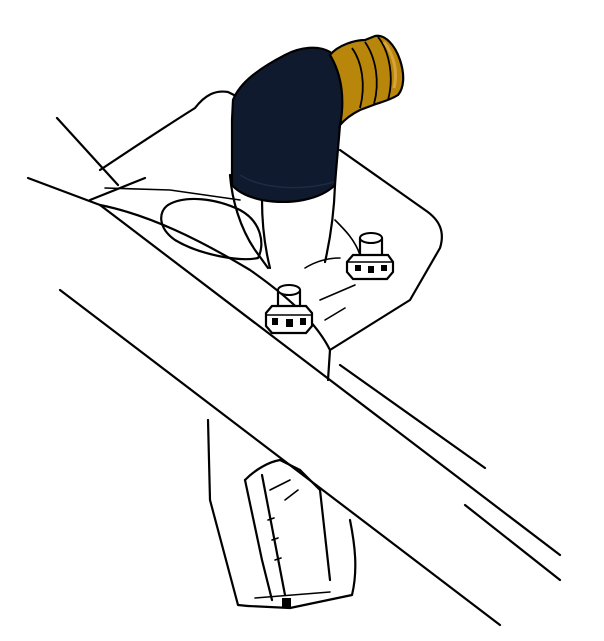 The height and width of the screenshot is (641, 604). I want to click on lower-bracket, so click(281, 514).